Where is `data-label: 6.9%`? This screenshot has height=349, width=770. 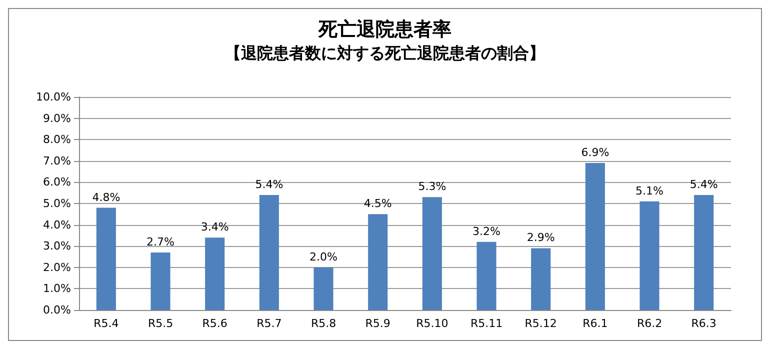 data-label: 6.9% is located at coordinates (595, 153).